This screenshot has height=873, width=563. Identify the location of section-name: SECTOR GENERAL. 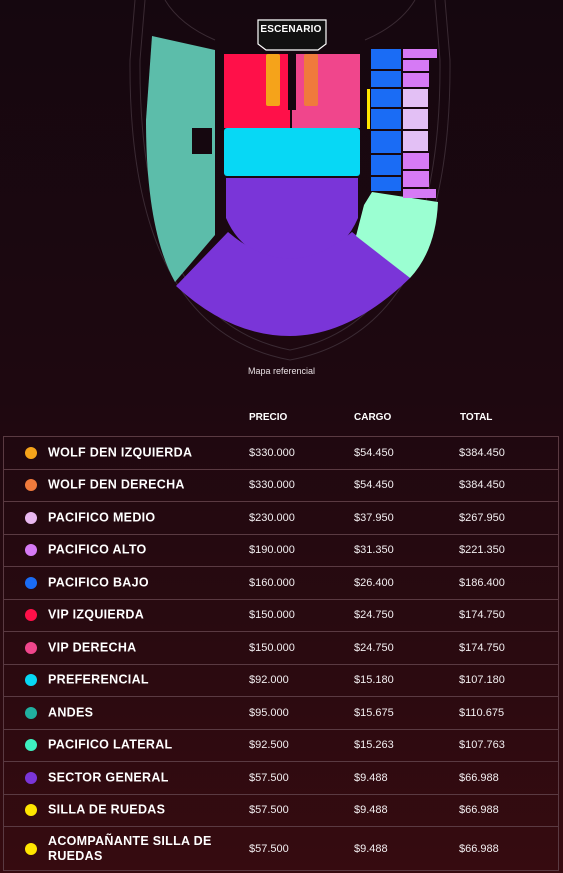
(108, 777).